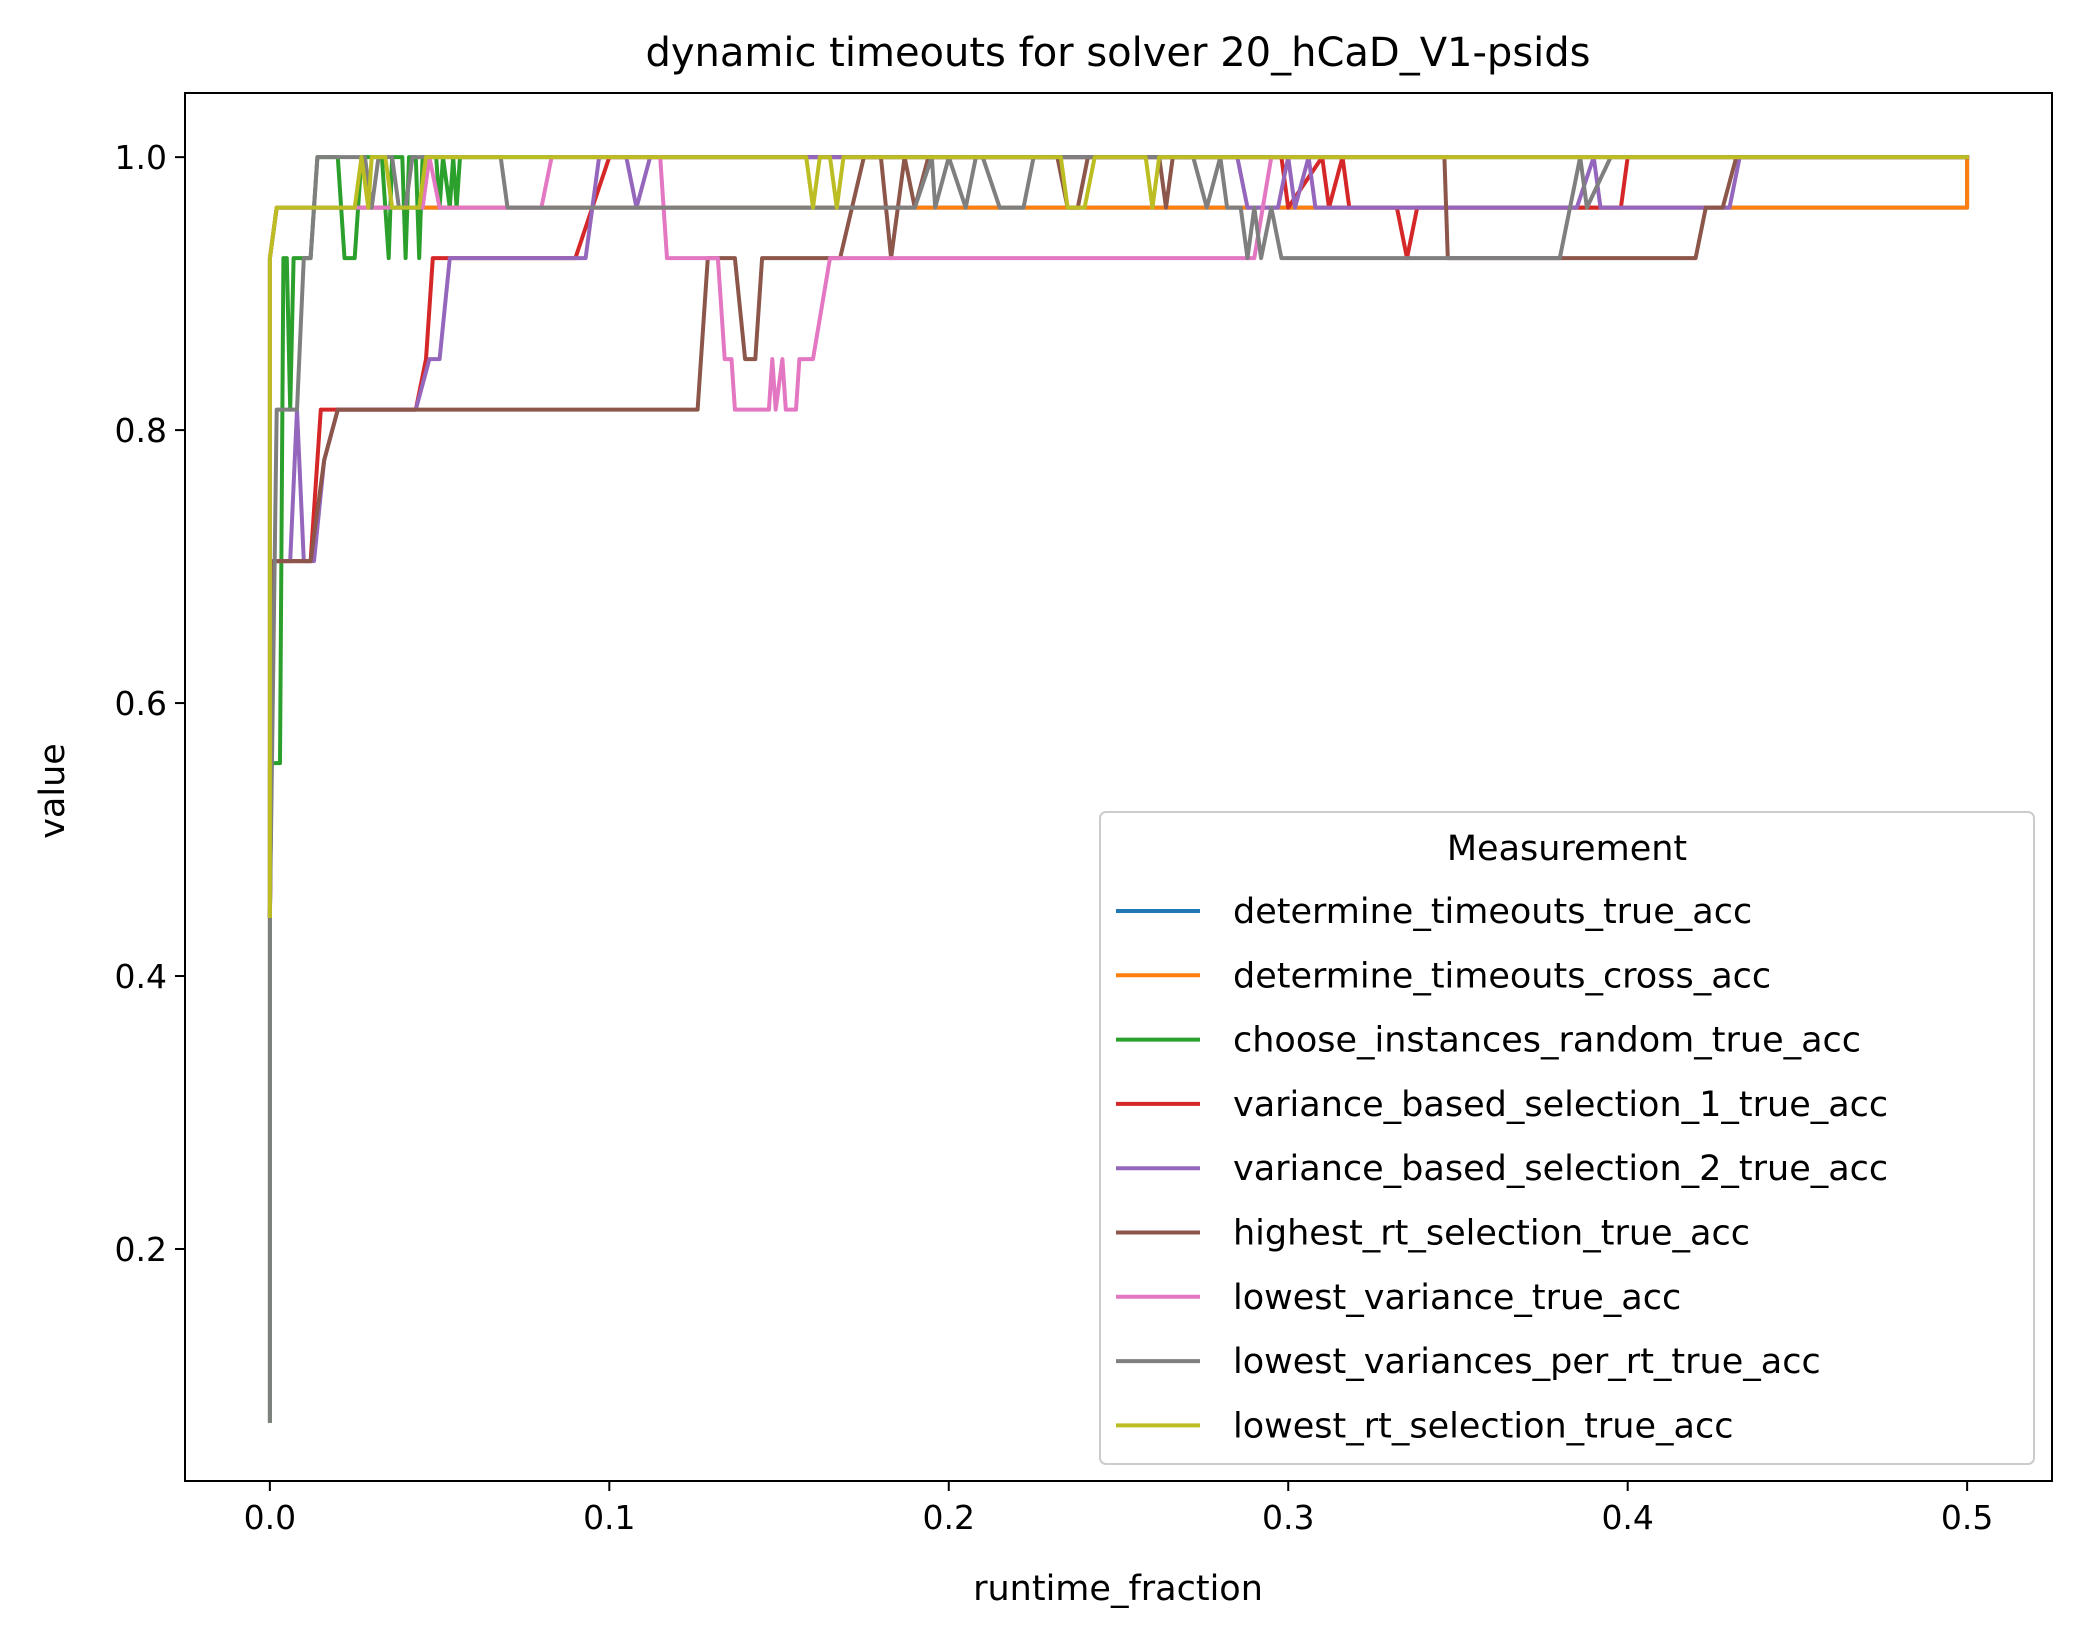 The height and width of the screenshot is (1643, 2074). Describe the element at coordinates (1567, 849) in the screenshot. I see `legend-title: Measurement` at that location.